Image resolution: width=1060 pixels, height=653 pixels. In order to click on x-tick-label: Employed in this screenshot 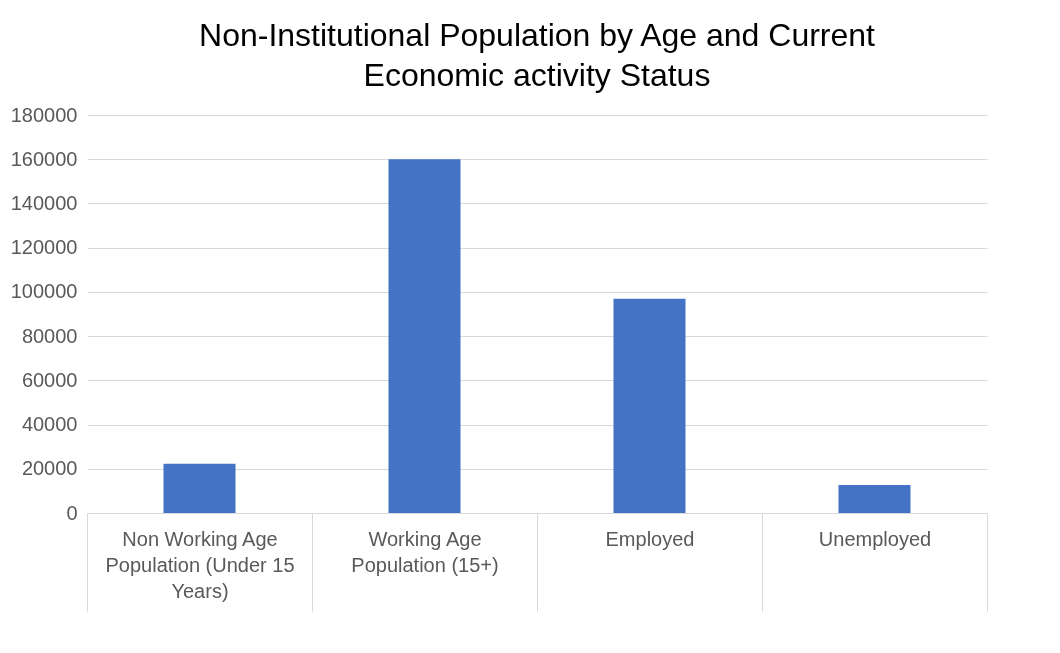, I will do `click(650, 538)`.